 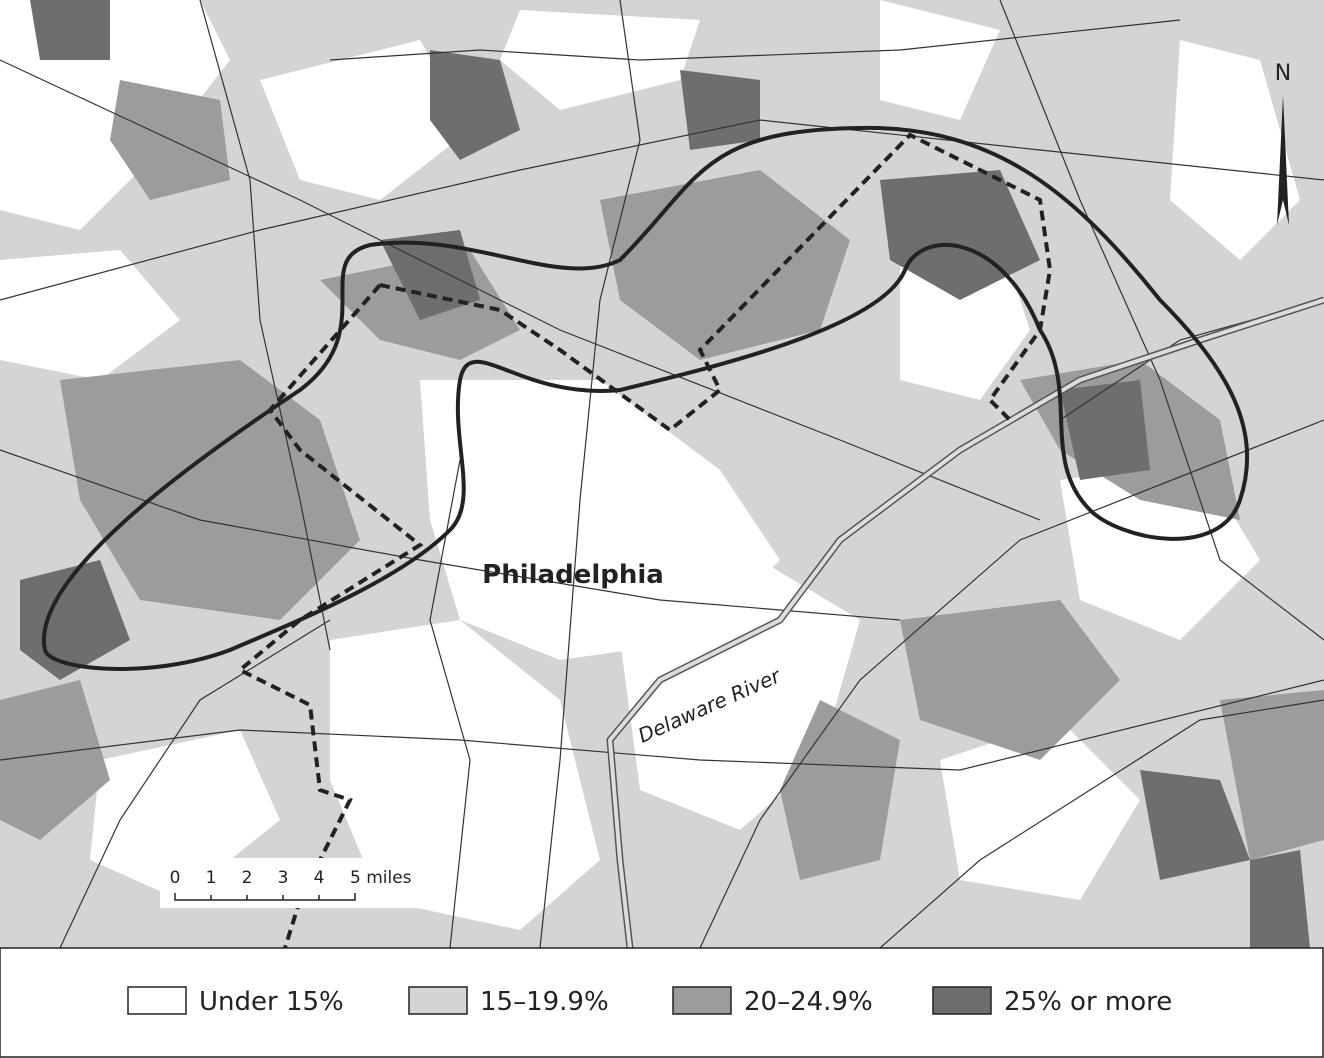 I want to click on scale-label: 1, so click(x=211, y=878).